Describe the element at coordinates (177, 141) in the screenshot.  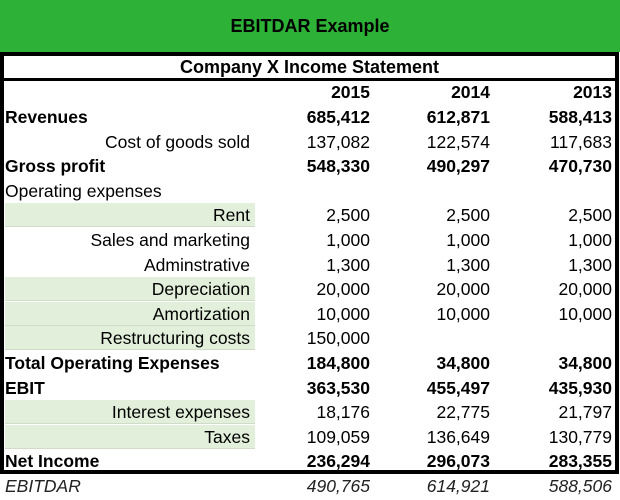
I see `row-label: Cost of goods sold` at that location.